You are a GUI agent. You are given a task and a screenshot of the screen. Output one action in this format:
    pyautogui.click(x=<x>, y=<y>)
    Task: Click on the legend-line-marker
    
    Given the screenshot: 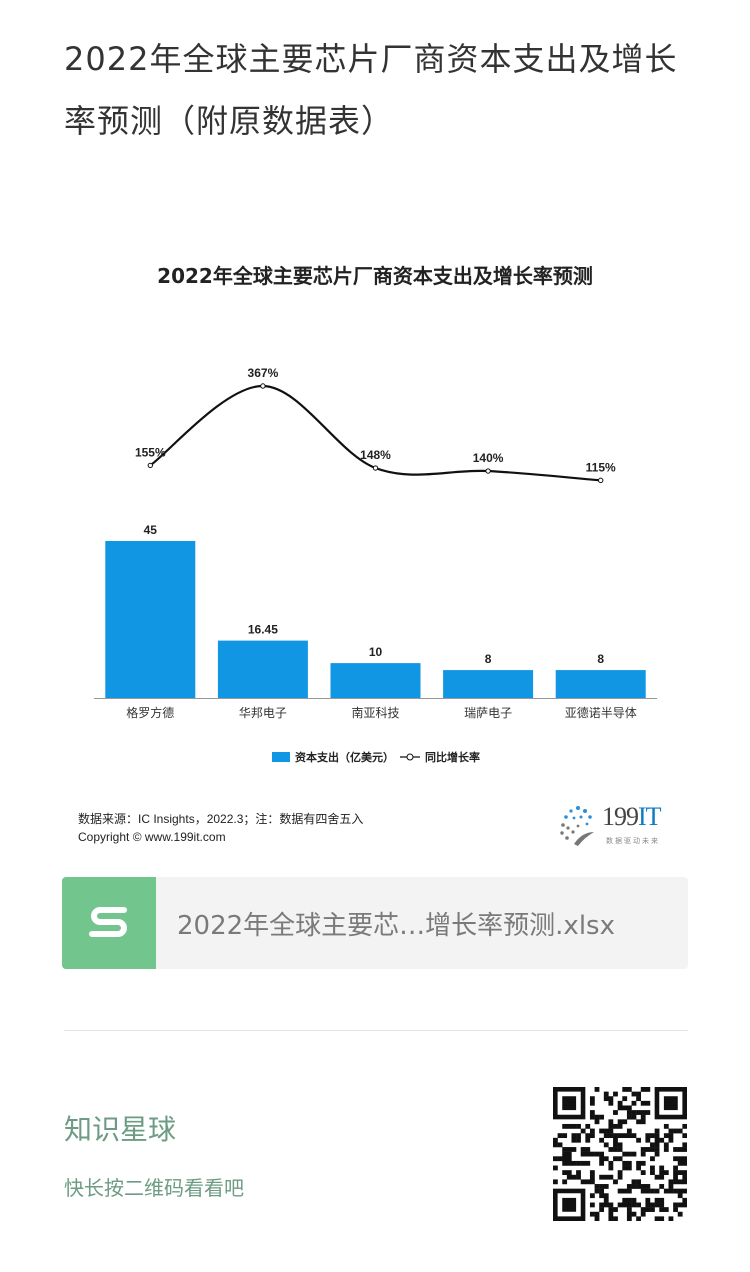 What is the action you would take?
    pyautogui.click(x=410, y=757)
    